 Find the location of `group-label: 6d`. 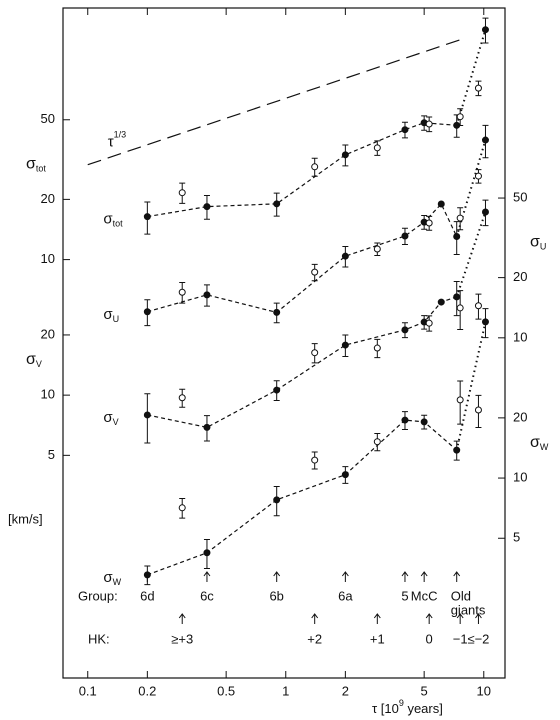

group-label: 6d is located at coordinates (147, 595).